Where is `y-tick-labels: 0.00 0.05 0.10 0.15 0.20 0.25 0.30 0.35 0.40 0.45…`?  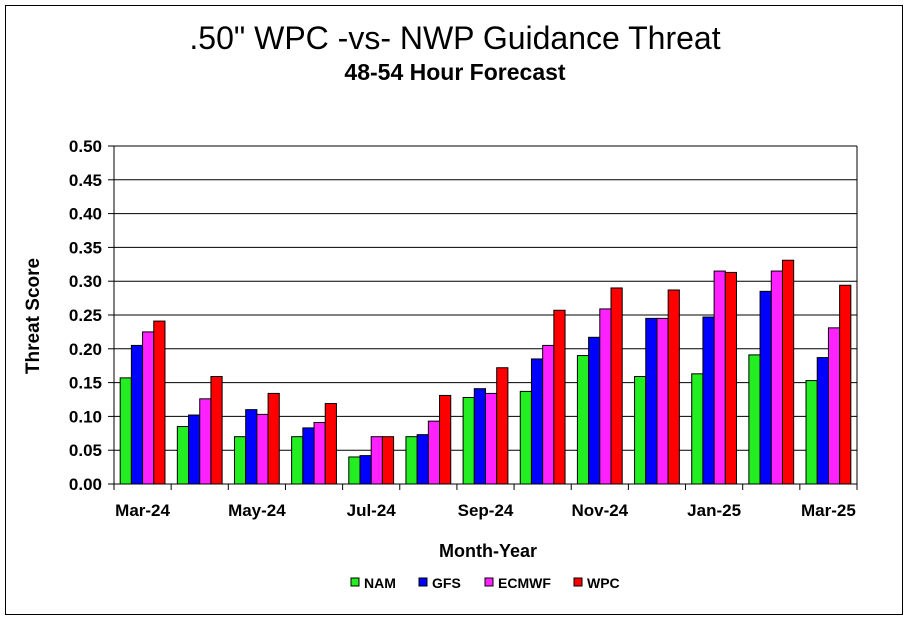
y-tick-labels: 0.00 0.05 0.10 0.15 0.20 0.25 0.30 0.35 0.40 0.45… is located at coordinates (85, 315).